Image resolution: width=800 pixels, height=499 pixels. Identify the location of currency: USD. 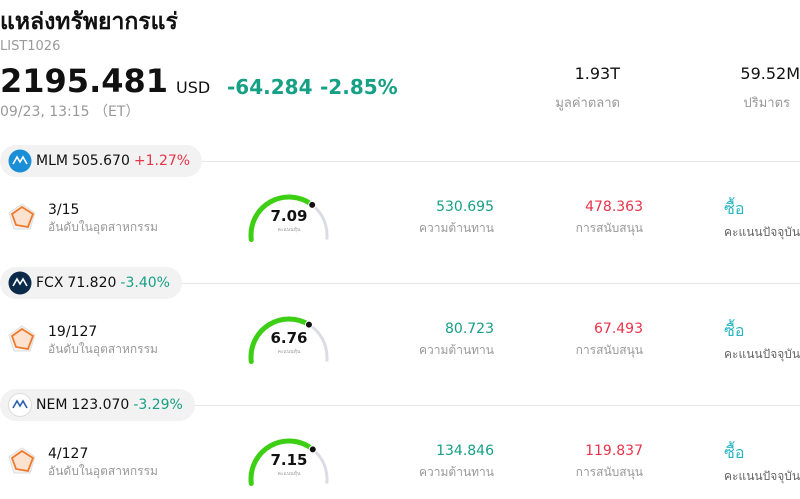
(193, 87).